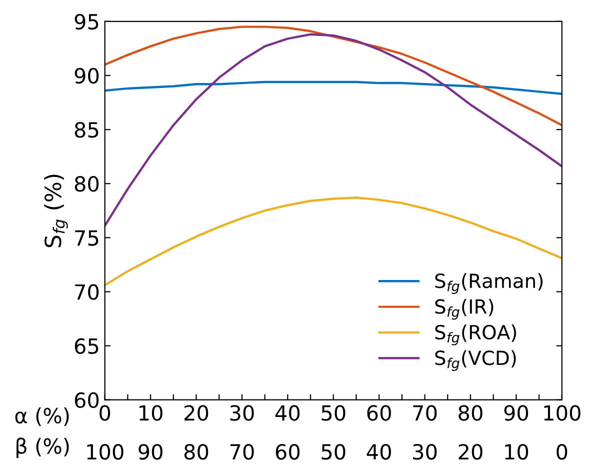 The image size is (589, 476). I want to click on legend-label: S$_{fg}$(IR), so click(464, 309).